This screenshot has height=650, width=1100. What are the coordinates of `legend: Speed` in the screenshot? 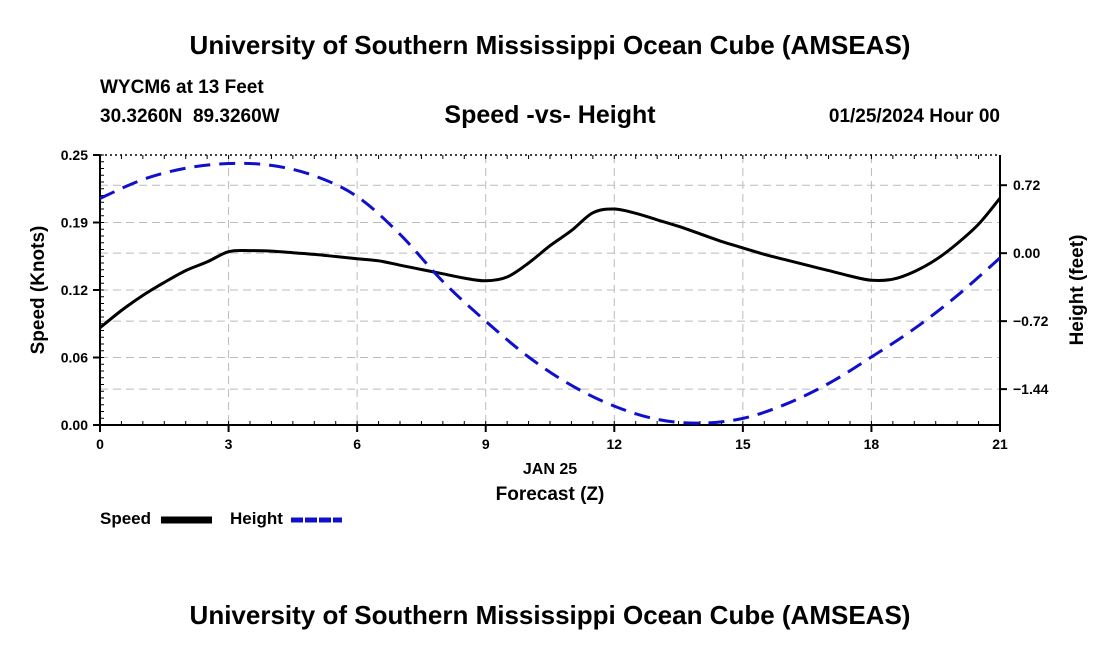 It's located at (125, 519).